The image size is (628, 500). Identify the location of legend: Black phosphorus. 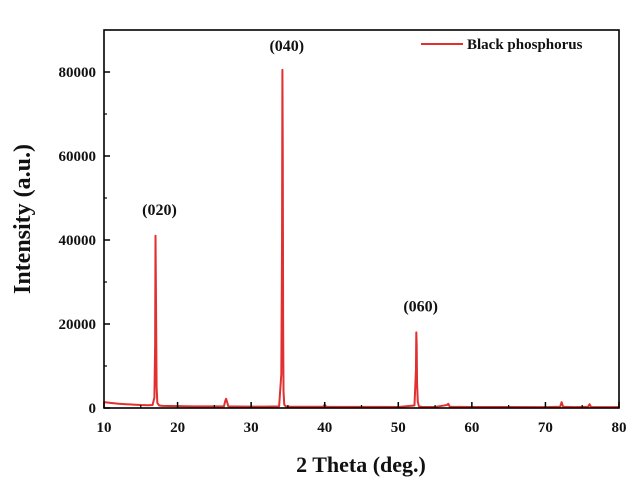
(502, 45).